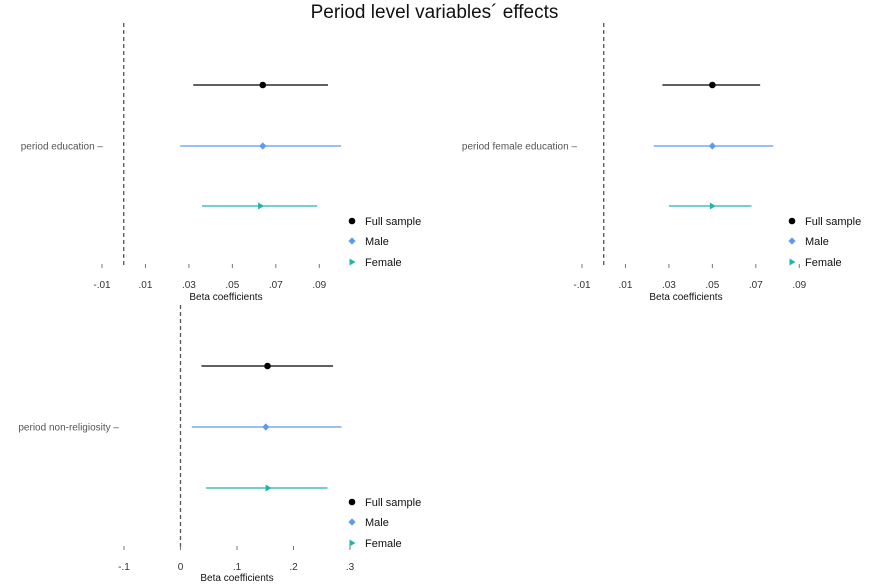 This screenshot has height=588, width=869. Describe the element at coordinates (520, 147) in the screenshot. I see `y-category-label: period female education –` at that location.